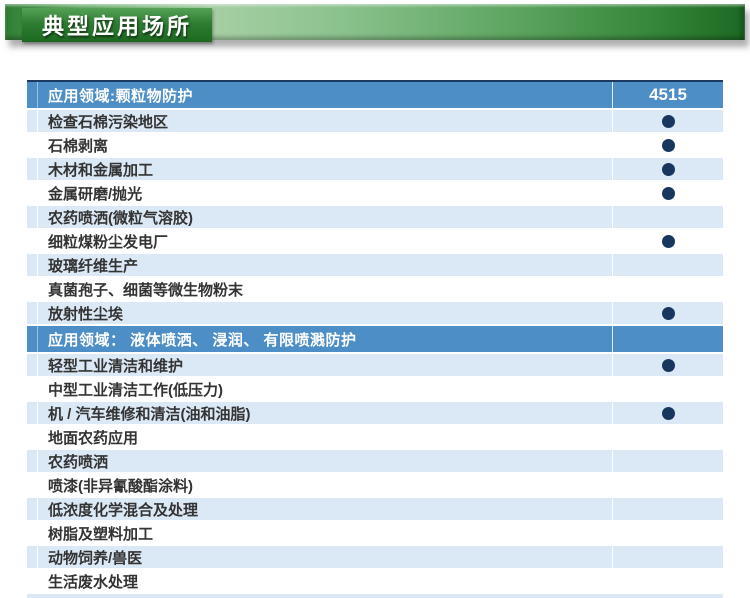  What do you see at coordinates (146, 290) in the screenshot?
I see `application-label: 真菌孢子、细菌等微生物粉末` at bounding box center [146, 290].